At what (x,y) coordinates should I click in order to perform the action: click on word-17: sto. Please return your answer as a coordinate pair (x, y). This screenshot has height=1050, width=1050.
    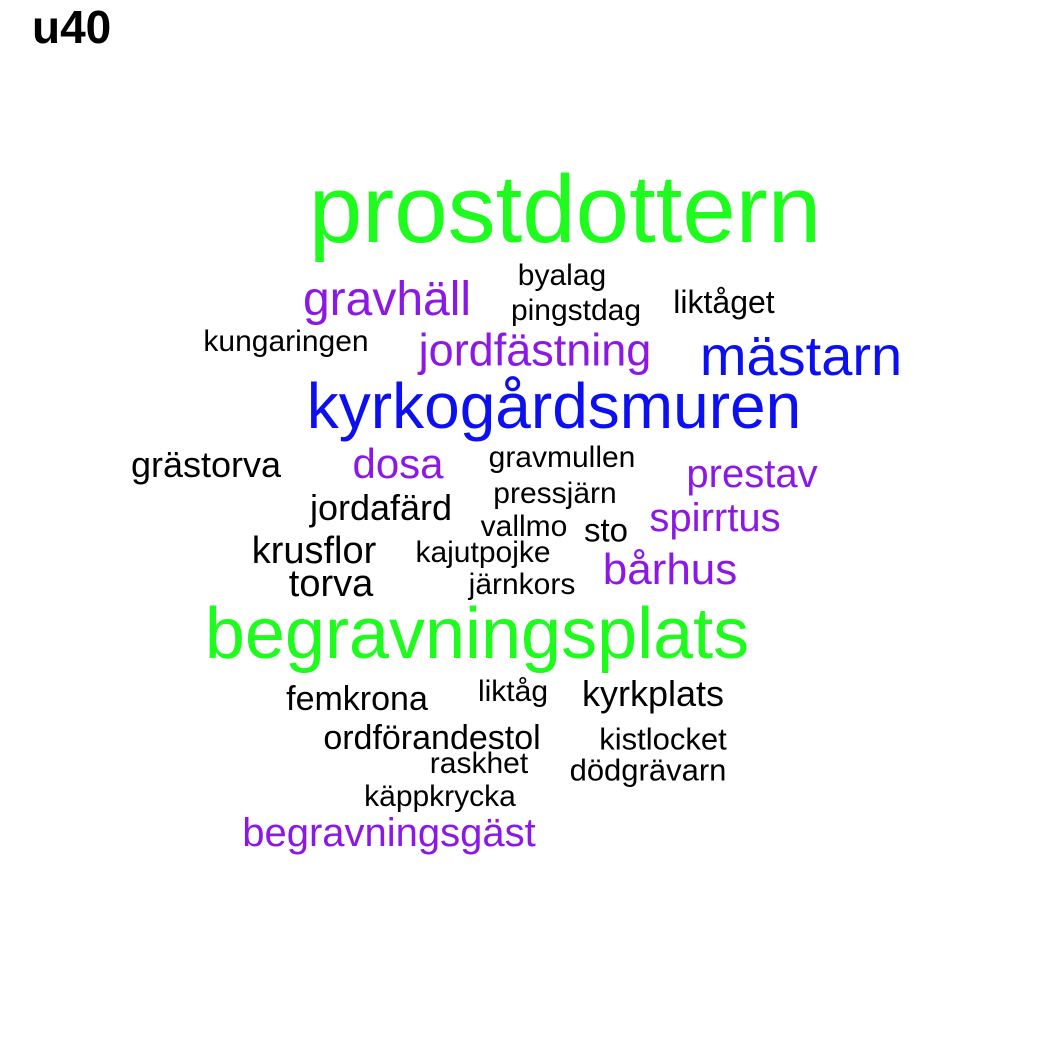
    Looking at the image, I should click on (606, 530).